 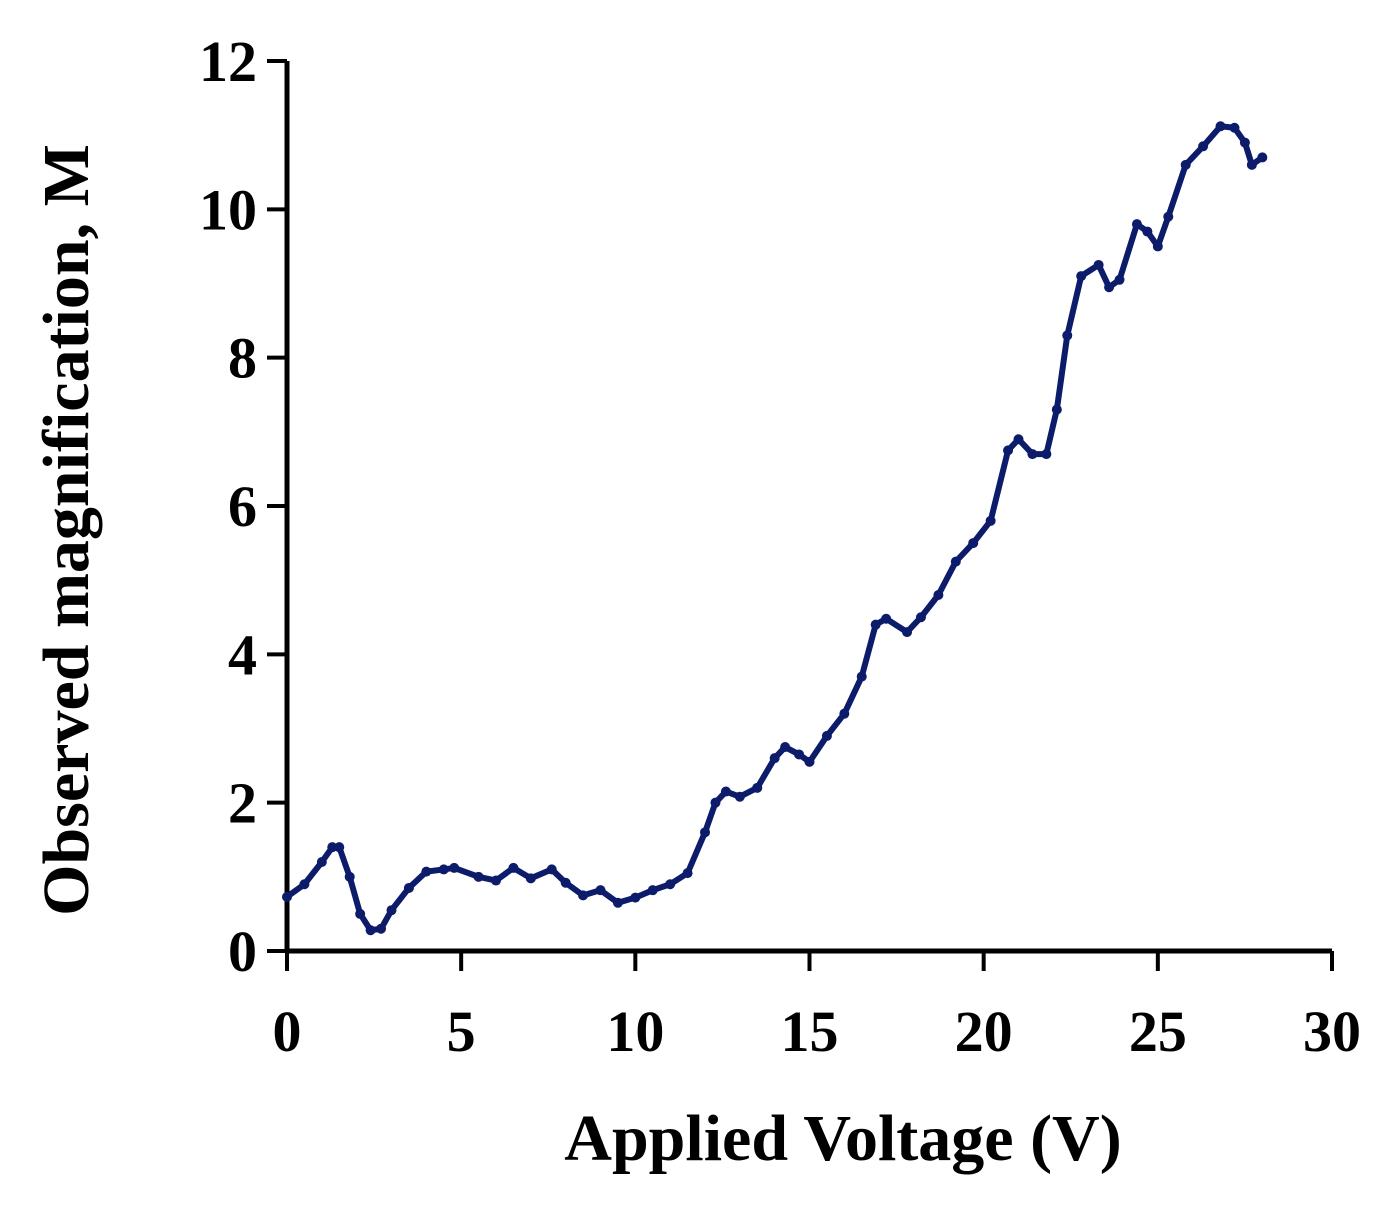 What do you see at coordinates (66, 530) in the screenshot?
I see `y-axis-title: Observed magnification, M` at bounding box center [66, 530].